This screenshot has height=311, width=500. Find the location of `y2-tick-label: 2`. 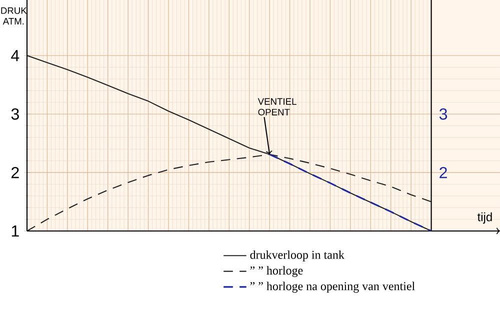

y2-tick-label: 2 is located at coordinates (443, 172).